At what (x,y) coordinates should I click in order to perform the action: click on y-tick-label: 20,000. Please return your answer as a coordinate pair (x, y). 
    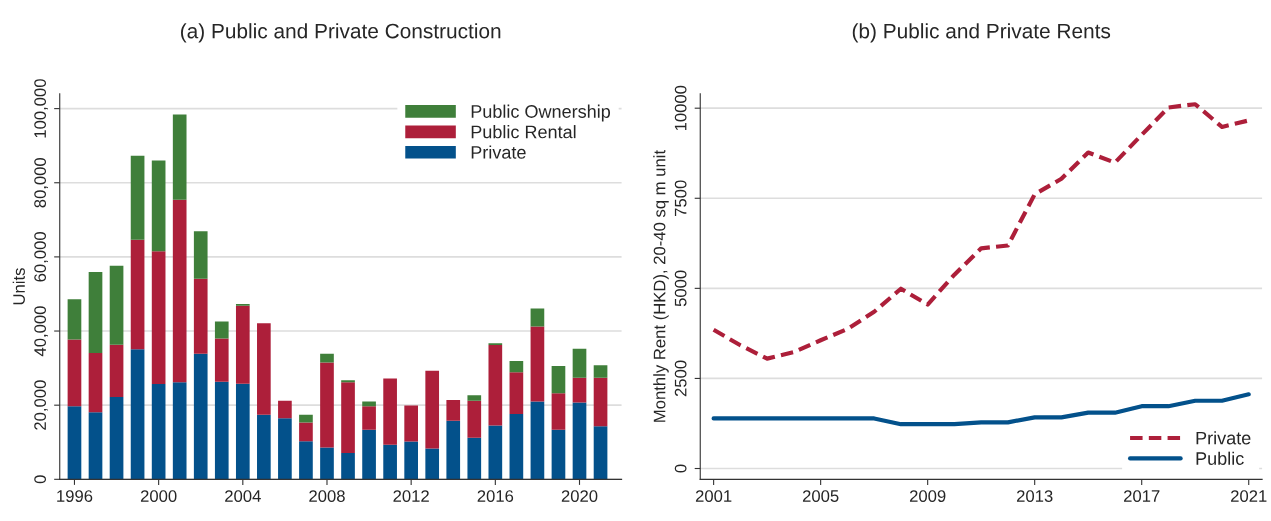
    Looking at the image, I should click on (41, 405).